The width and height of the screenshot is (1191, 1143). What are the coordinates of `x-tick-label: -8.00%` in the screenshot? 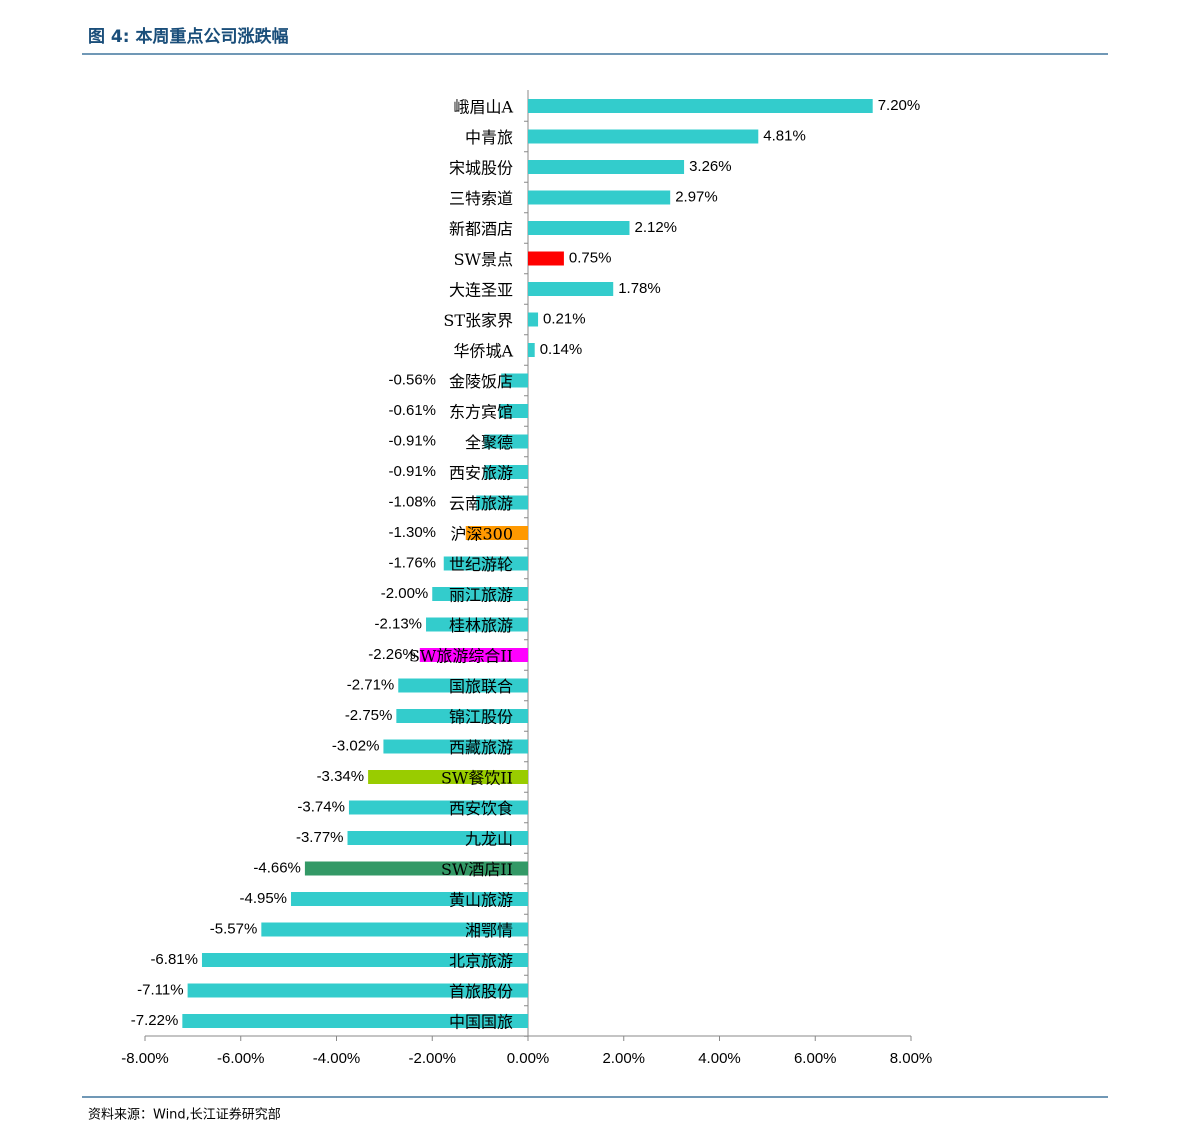 It's located at (145, 1058).